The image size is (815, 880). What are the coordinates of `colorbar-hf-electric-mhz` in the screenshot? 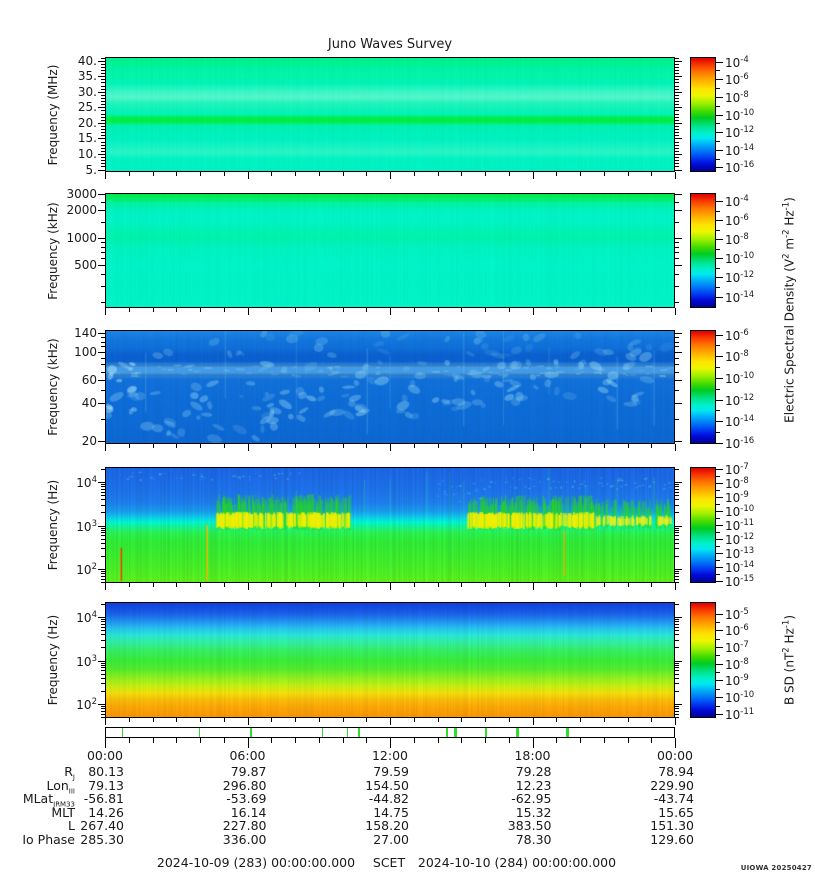 It's located at (703, 114).